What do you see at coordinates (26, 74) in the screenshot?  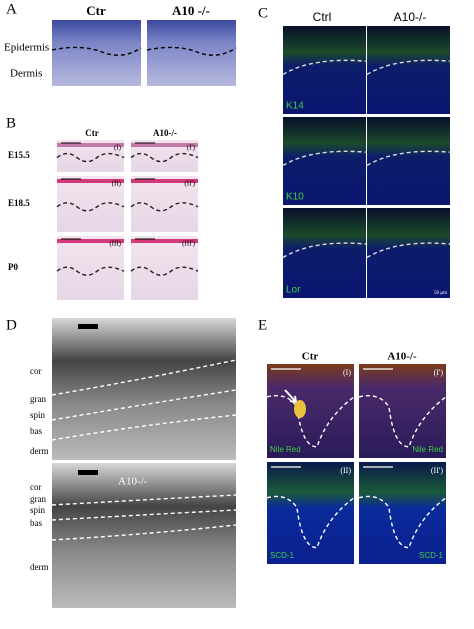 I see `region-label: Dermis` at bounding box center [26, 74].